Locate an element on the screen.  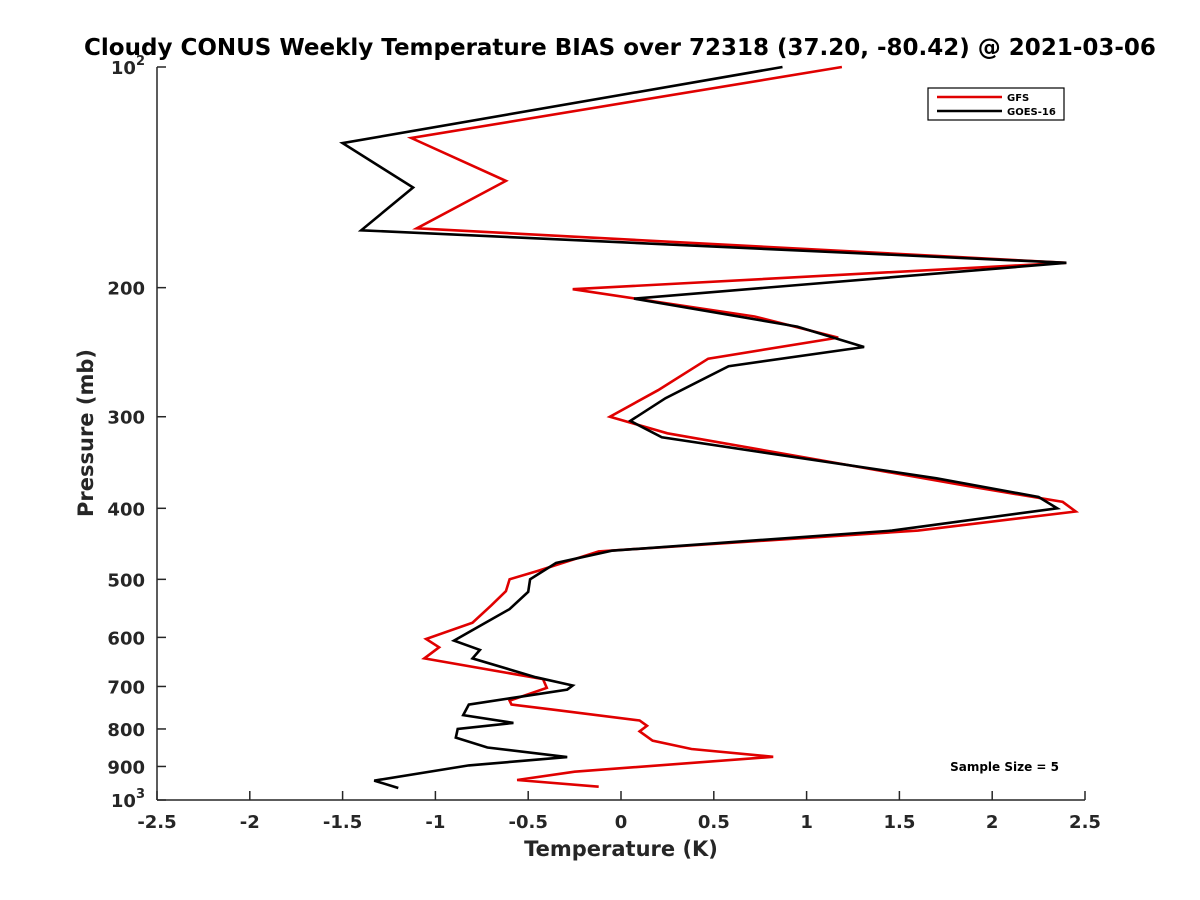
y-tick-label: 900 is located at coordinates (126, 767).